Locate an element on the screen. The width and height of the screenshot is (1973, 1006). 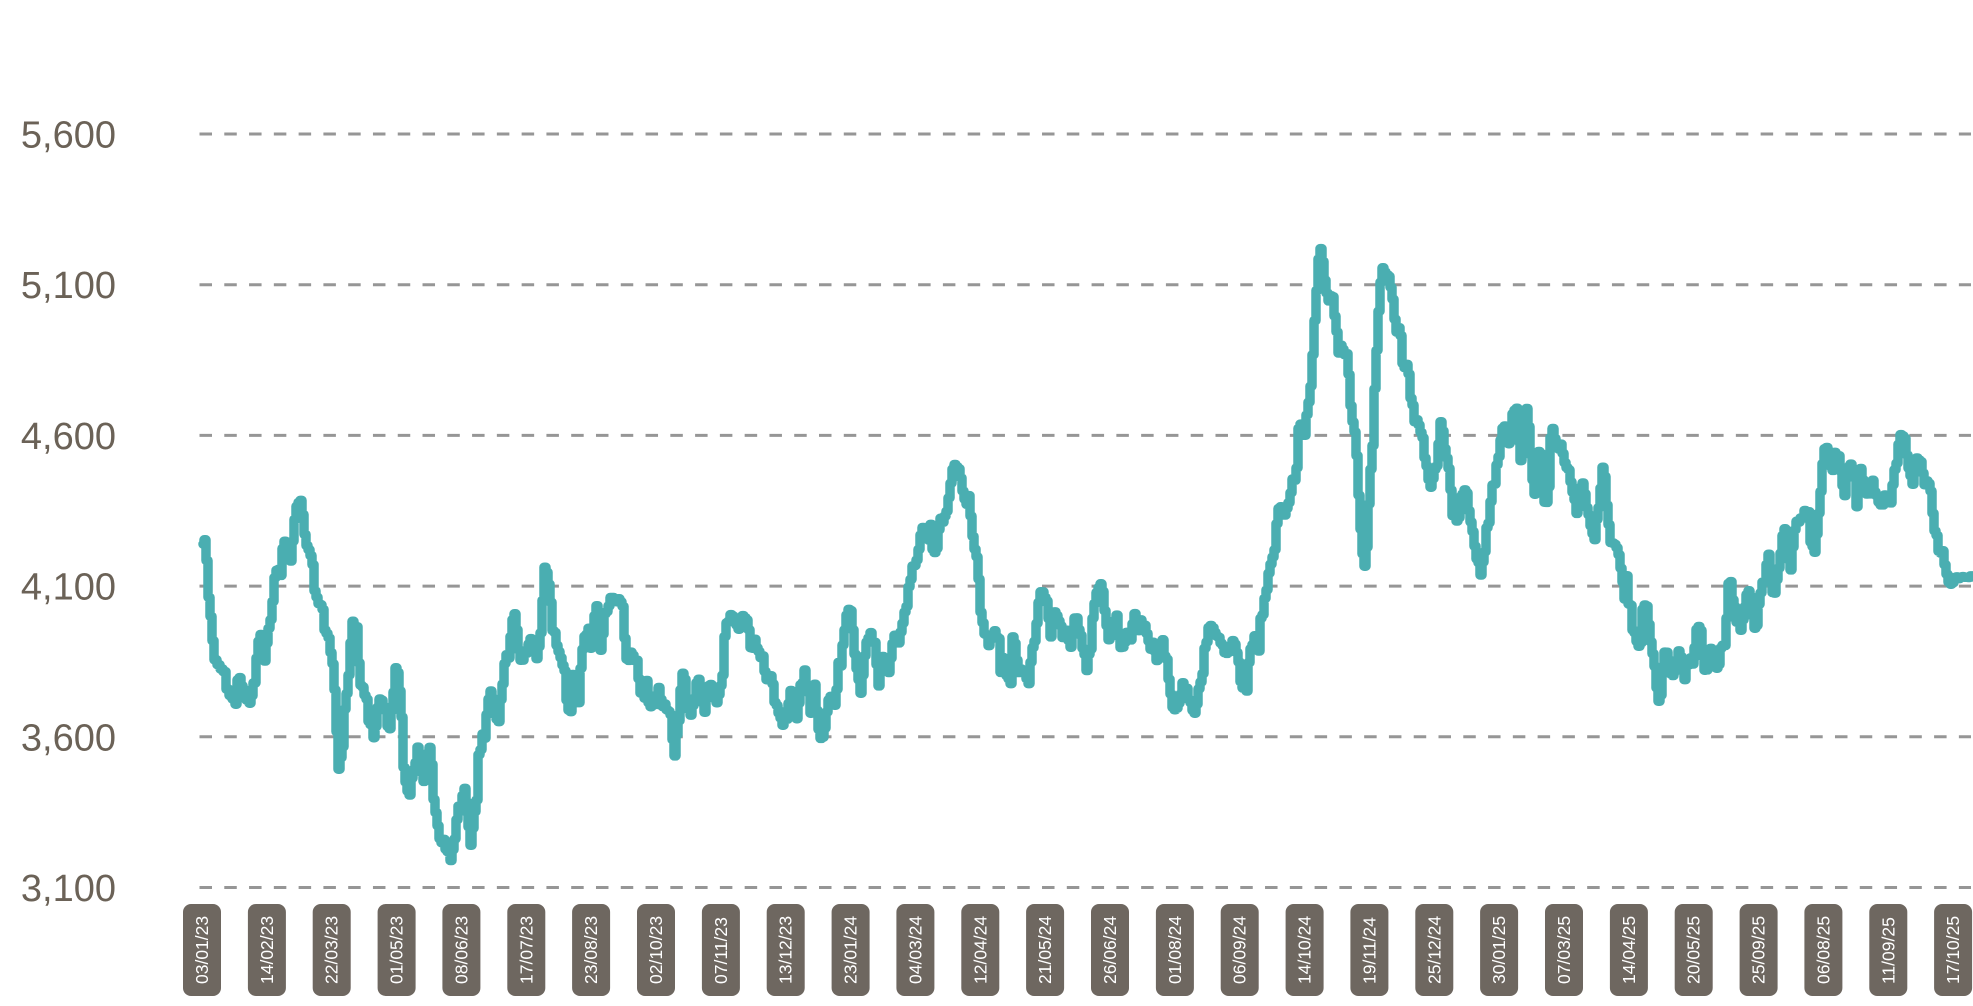
svg-text: 26/06/24 is located at coordinates (1110, 950).